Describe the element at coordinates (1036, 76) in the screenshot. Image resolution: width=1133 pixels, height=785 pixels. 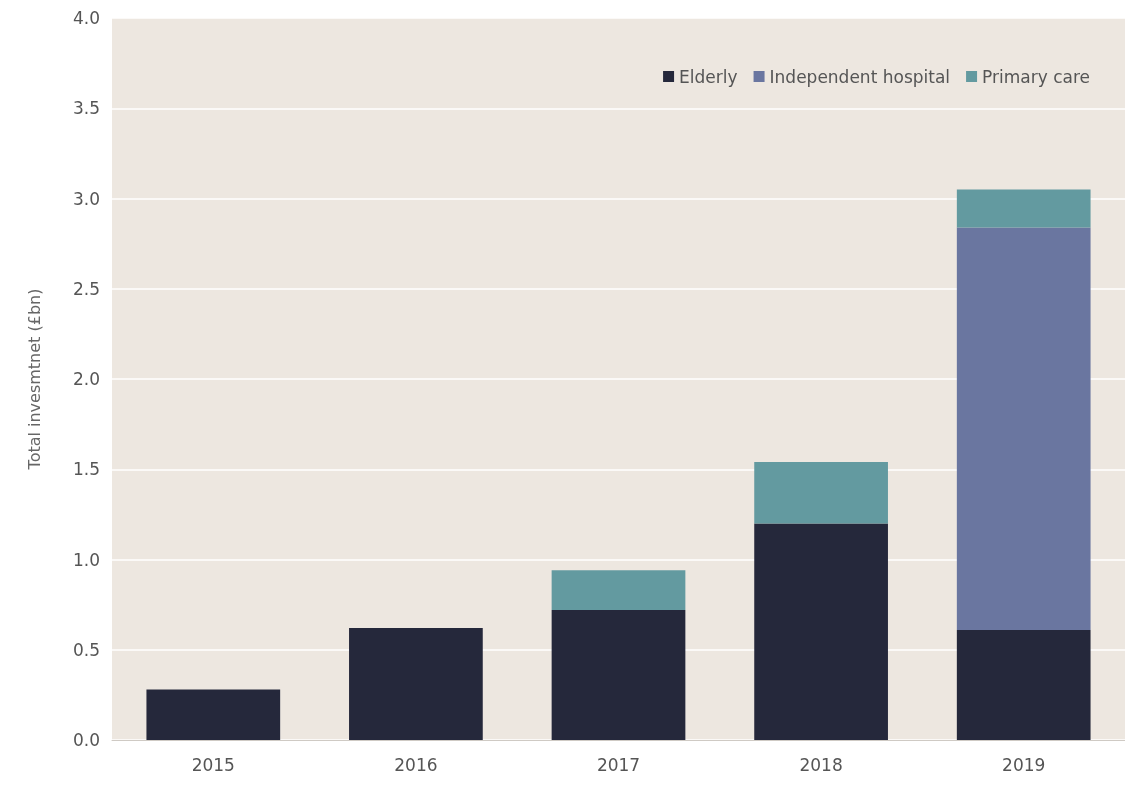
I see `legend-label: Primary care` at that location.